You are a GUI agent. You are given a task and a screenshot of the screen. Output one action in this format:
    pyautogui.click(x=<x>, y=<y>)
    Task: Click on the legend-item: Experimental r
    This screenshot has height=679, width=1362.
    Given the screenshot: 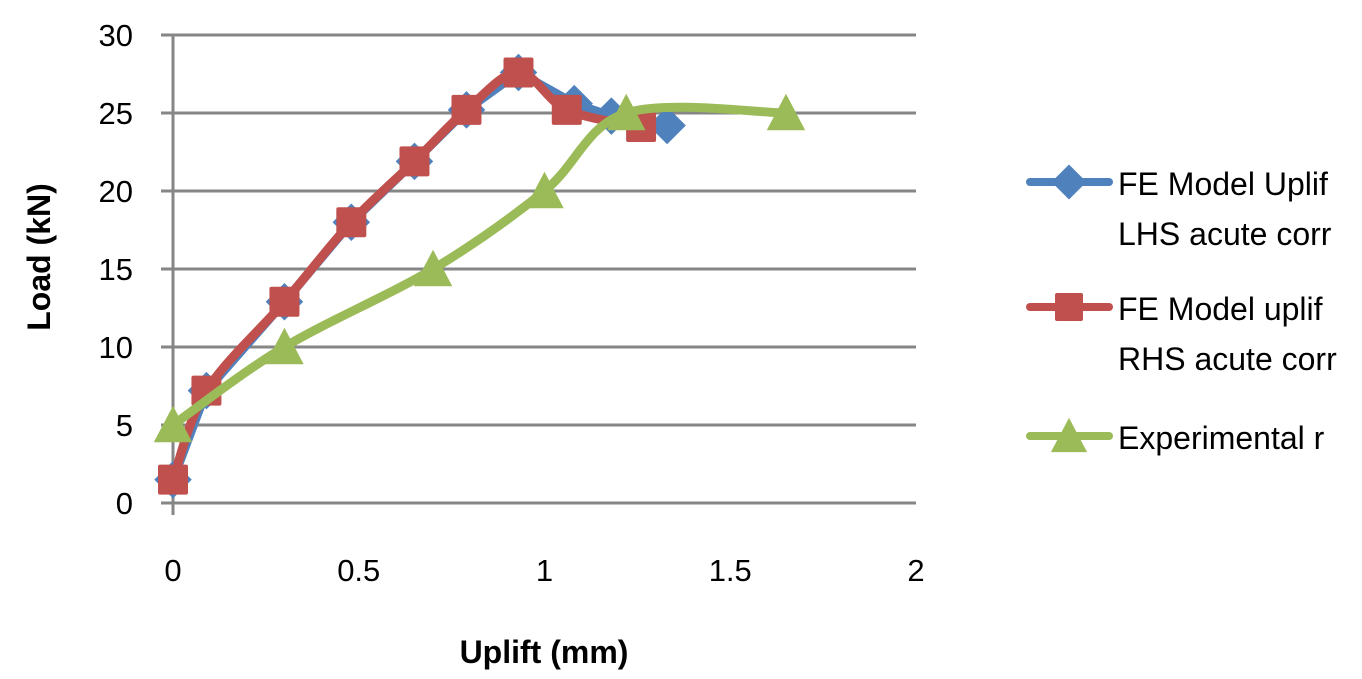 What is the action you would take?
    pyautogui.click(x=1175, y=436)
    